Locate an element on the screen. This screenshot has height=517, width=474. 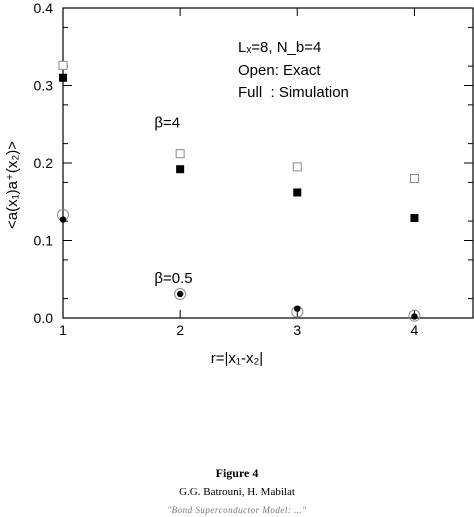
figure-authors: G.G. Batrouni, H. Mabilat is located at coordinates (237, 492).